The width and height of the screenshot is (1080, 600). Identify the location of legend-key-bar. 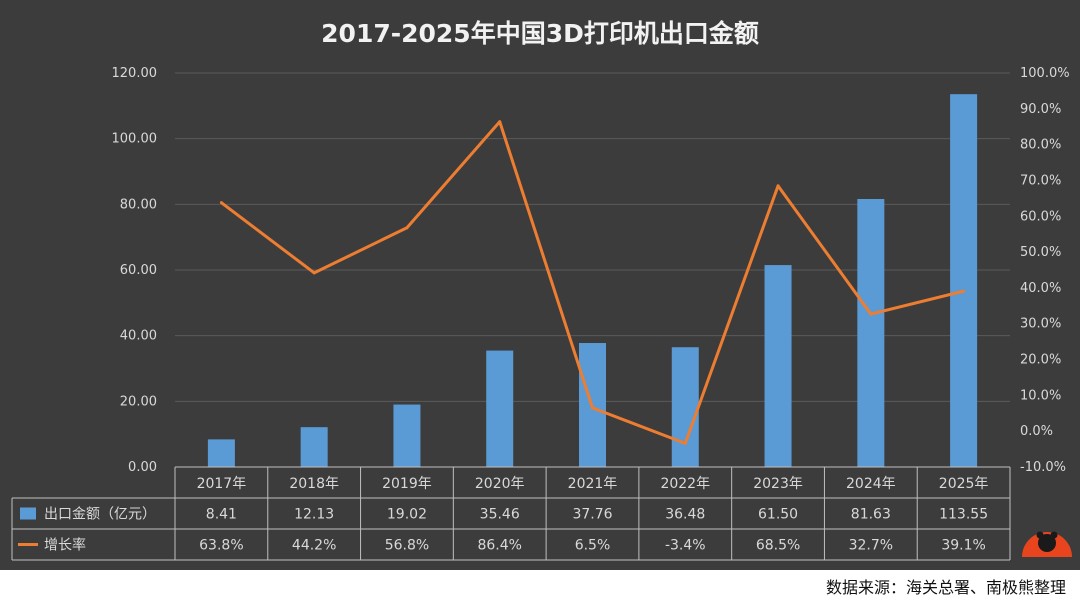
(28, 513).